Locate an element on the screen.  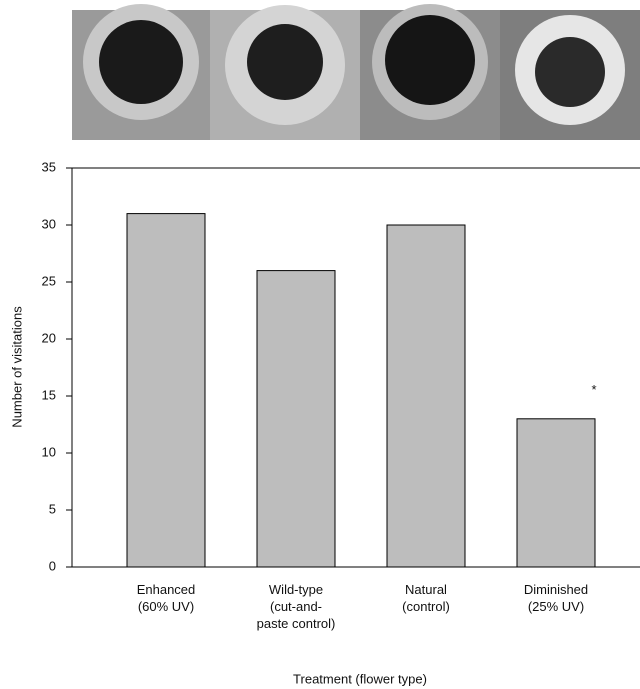
y-tick-label: 20 is located at coordinates (49, 337).